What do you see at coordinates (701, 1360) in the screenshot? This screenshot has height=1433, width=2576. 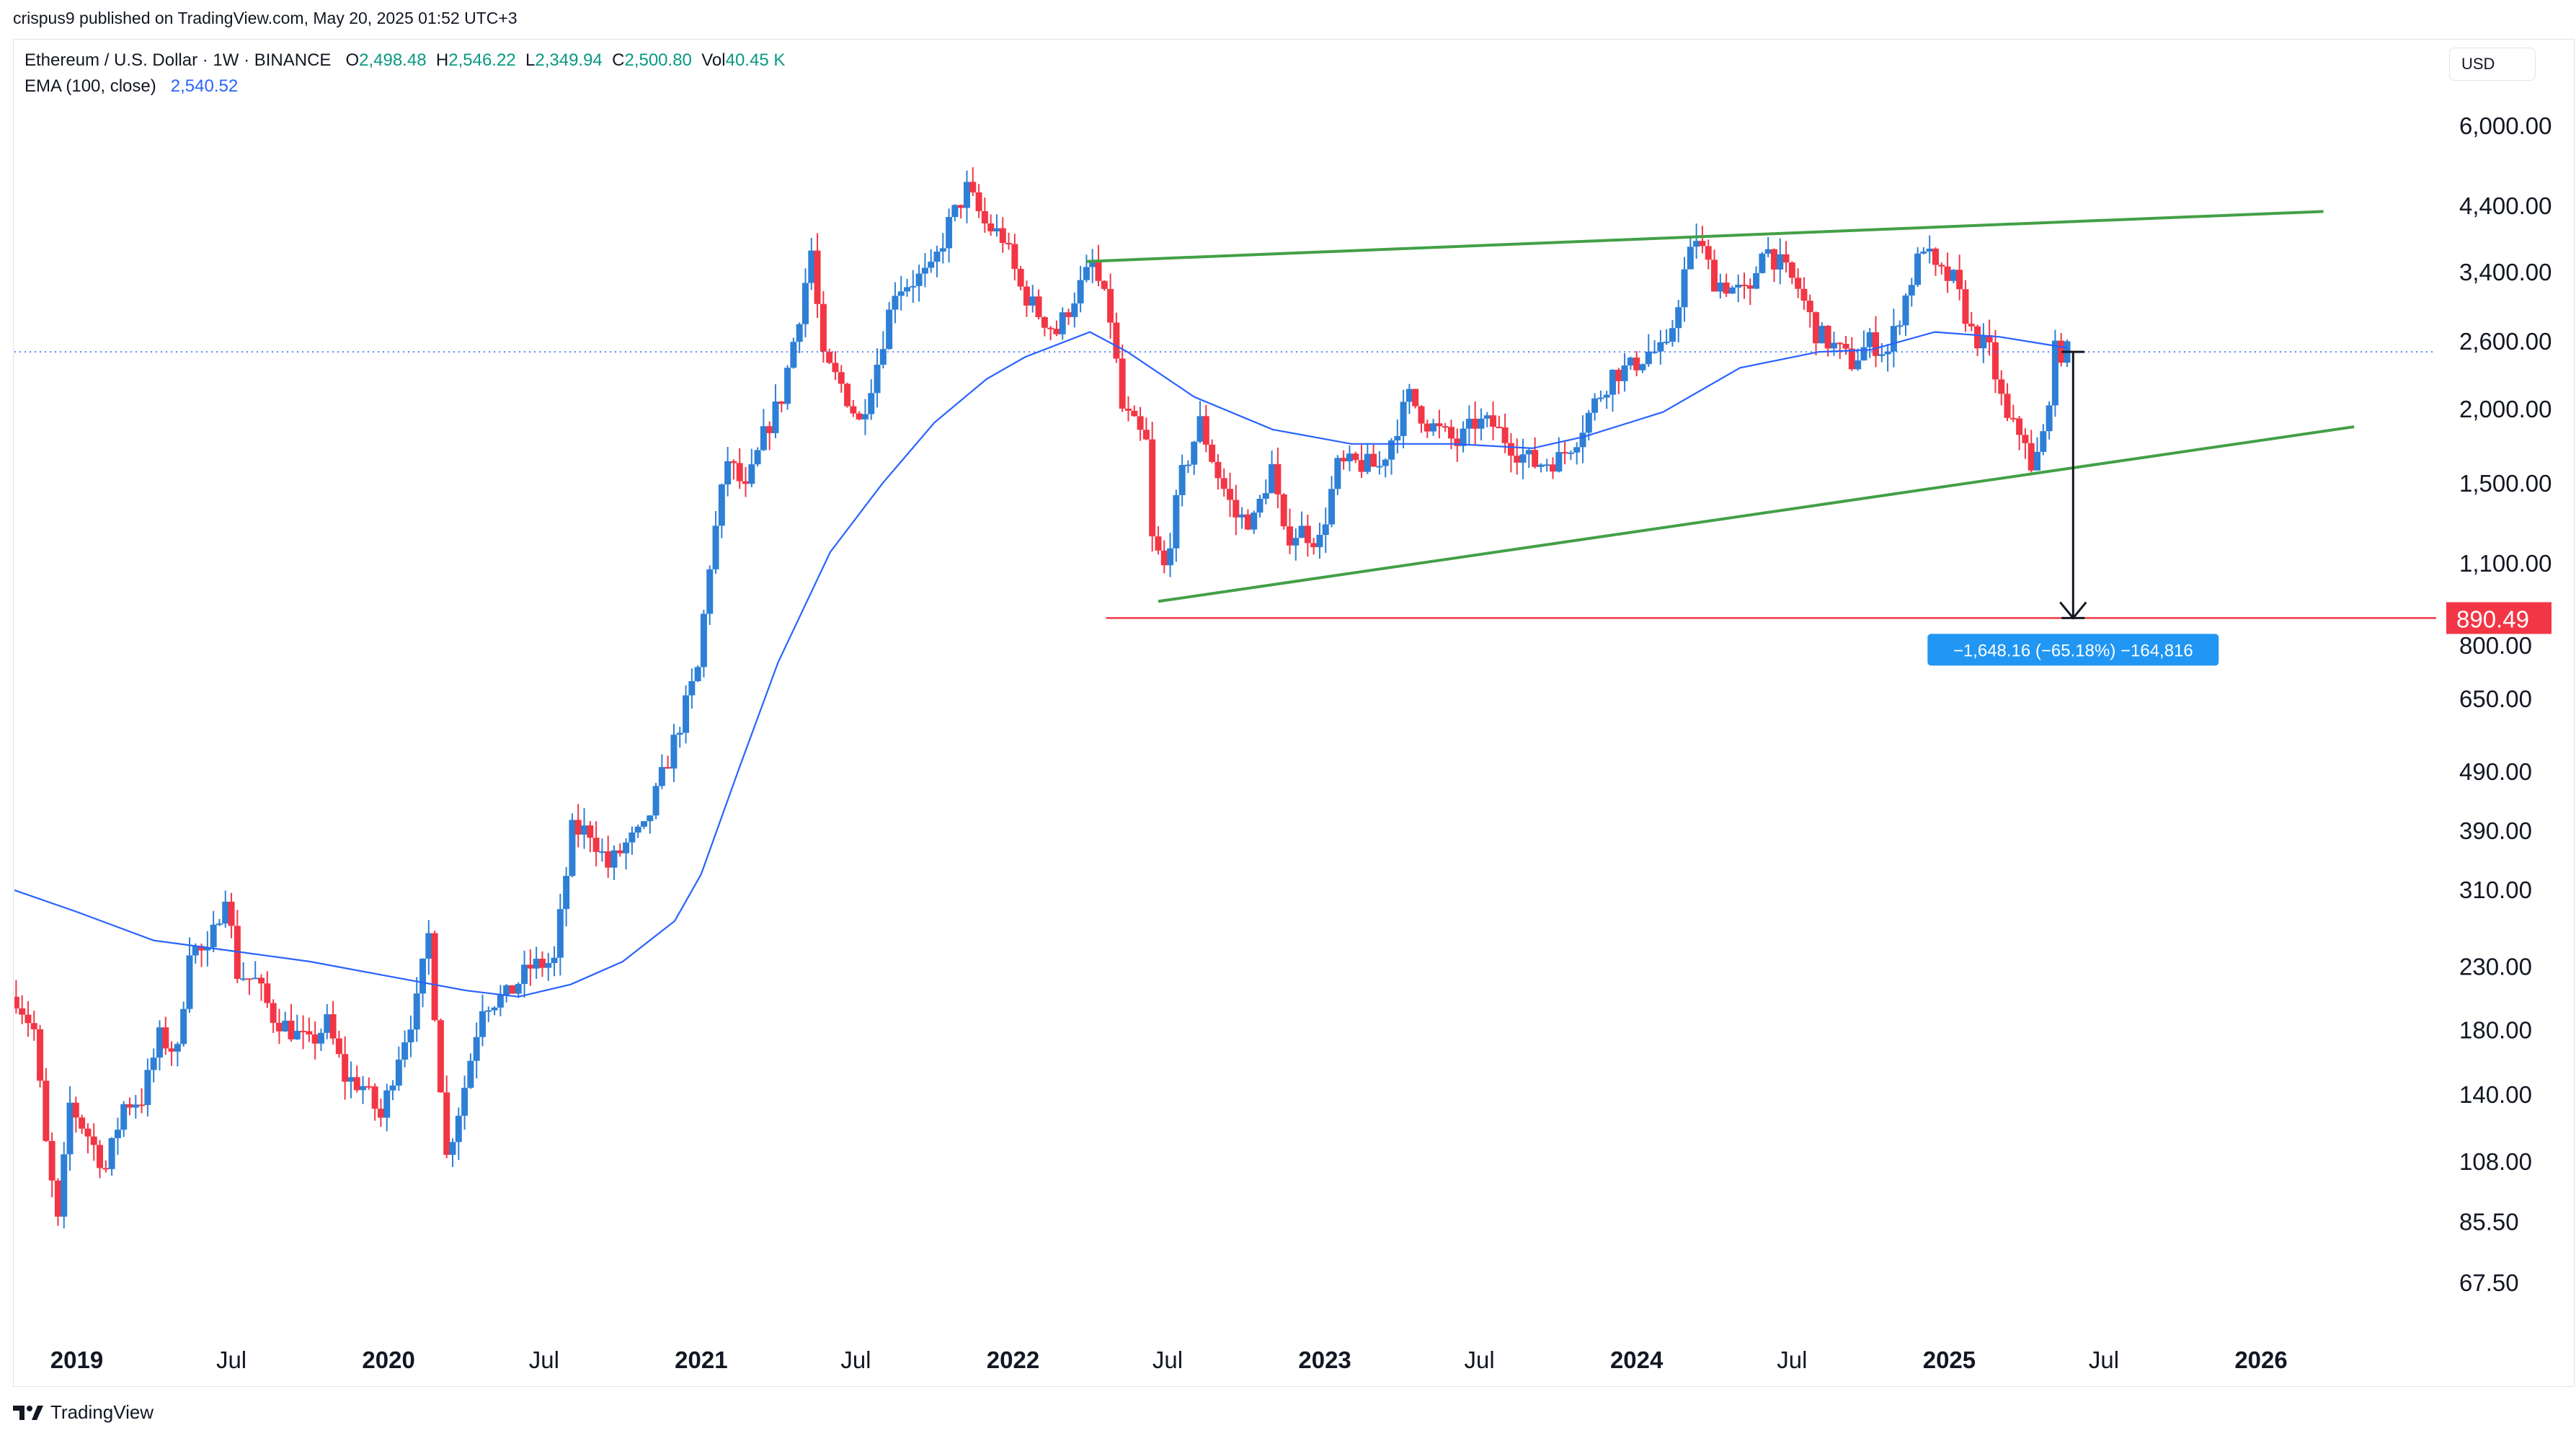 I see `x-tick-label: 2021` at bounding box center [701, 1360].